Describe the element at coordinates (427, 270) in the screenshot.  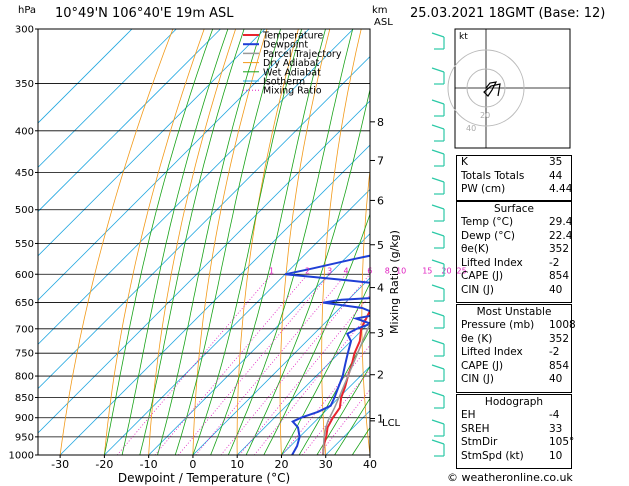
I see `mixing-ratio-label: 15` at that location.